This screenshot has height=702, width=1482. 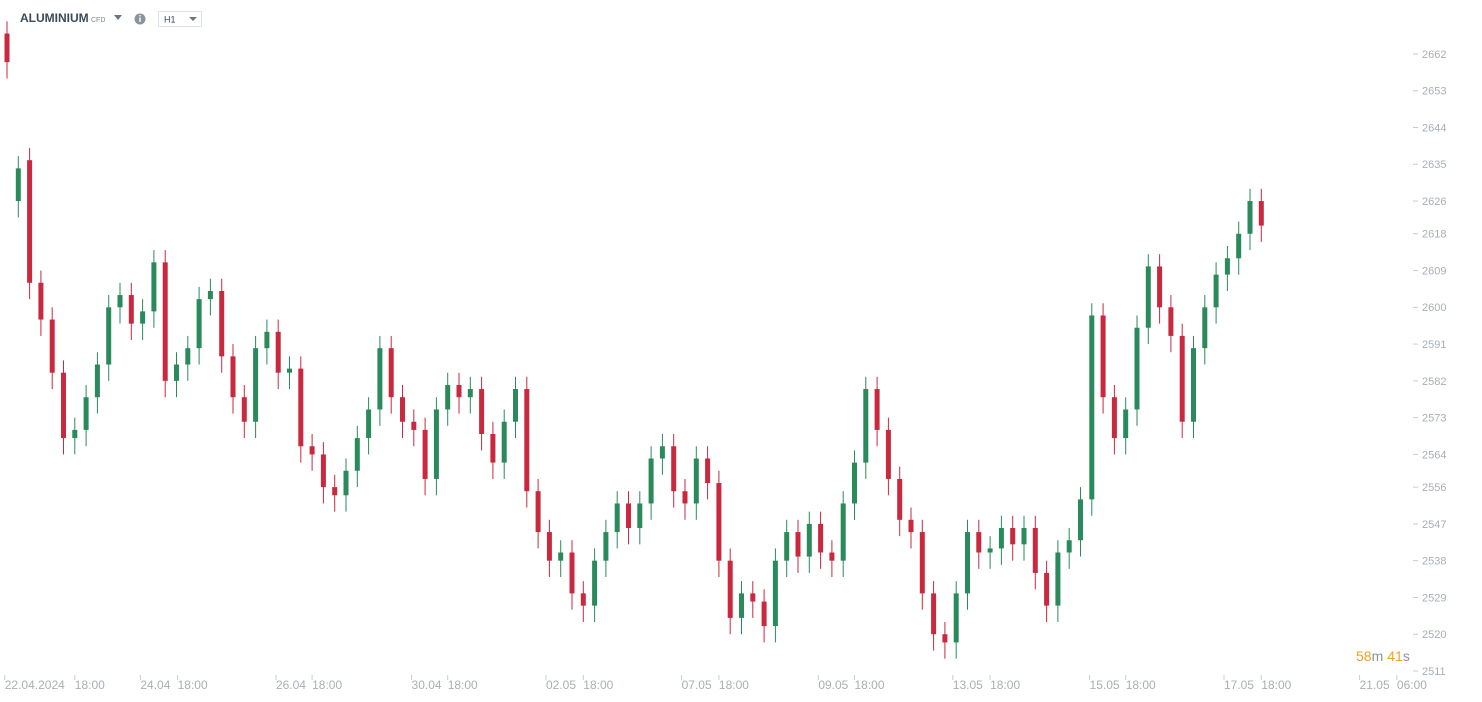 I want to click on y-tick-label: 2556, so click(x=1434, y=488).